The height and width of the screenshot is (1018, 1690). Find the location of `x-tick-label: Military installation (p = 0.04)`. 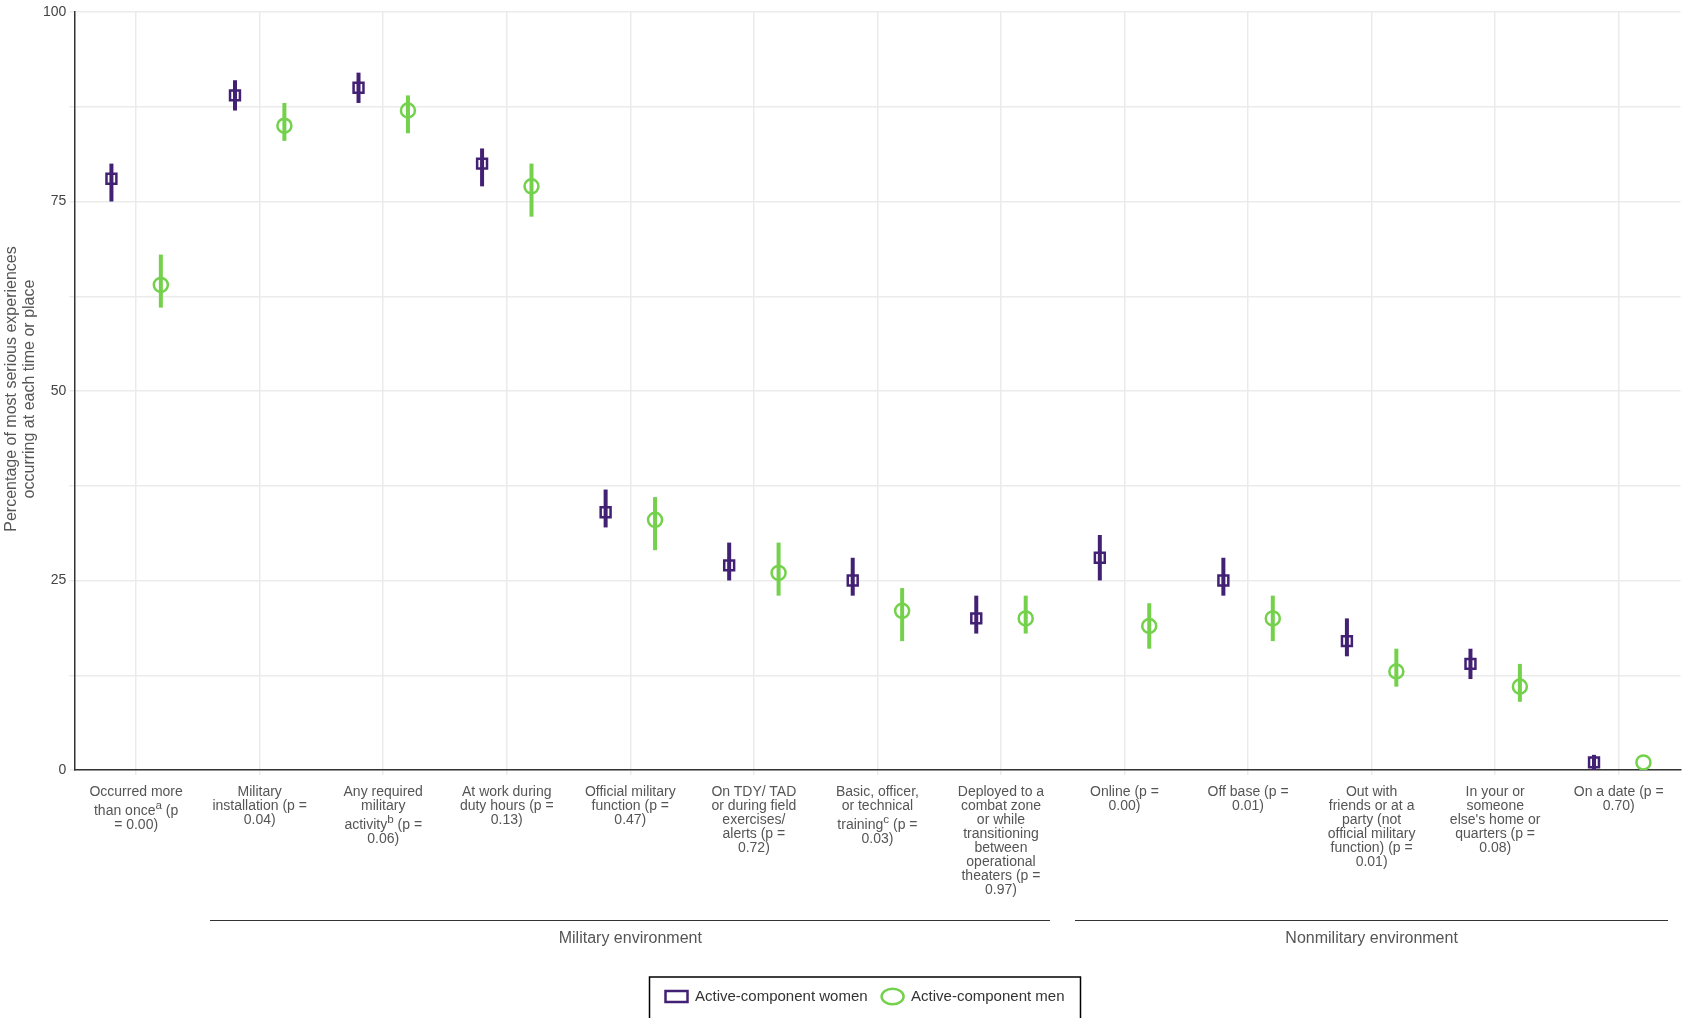

x-tick-label: Military installation (p = 0.04) is located at coordinates (259, 805).